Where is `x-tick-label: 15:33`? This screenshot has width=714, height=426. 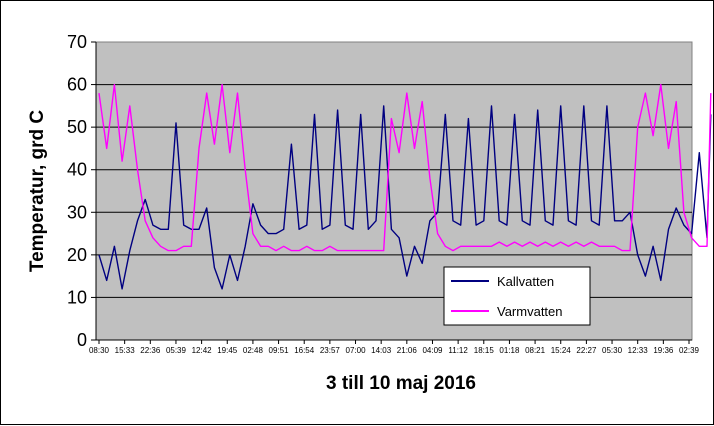
x-tick-label: 15:33 is located at coordinates (125, 350).